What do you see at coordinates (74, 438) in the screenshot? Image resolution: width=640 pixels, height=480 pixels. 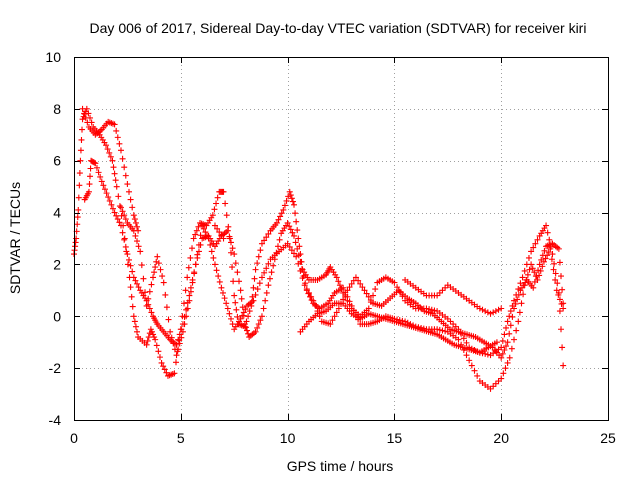 I see `x-tick-label: 0` at bounding box center [74, 438].